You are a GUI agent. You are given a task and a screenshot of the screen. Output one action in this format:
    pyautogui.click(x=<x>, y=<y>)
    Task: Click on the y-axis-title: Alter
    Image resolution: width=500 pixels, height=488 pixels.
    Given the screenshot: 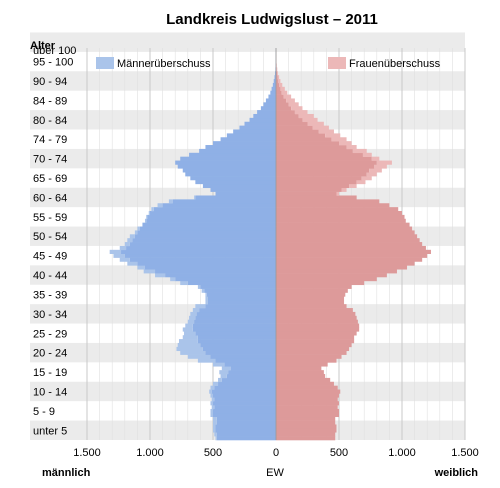 What is the action you would take?
    pyautogui.click(x=43, y=46)
    